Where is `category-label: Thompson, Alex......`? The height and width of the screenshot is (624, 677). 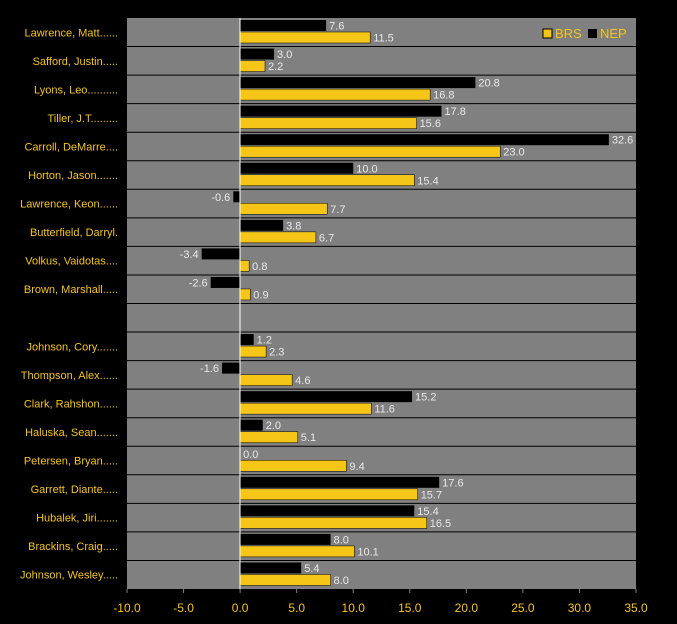 category-label: Thompson, Alex...... is located at coordinates (69, 376).